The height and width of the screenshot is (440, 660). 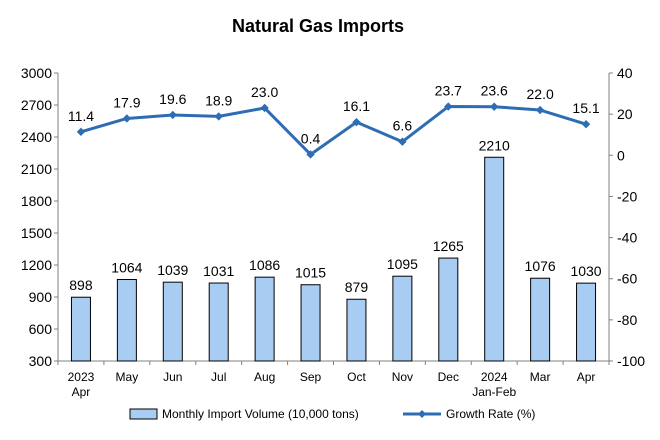 I want to click on line-value-label: 16.1, so click(x=356, y=106).